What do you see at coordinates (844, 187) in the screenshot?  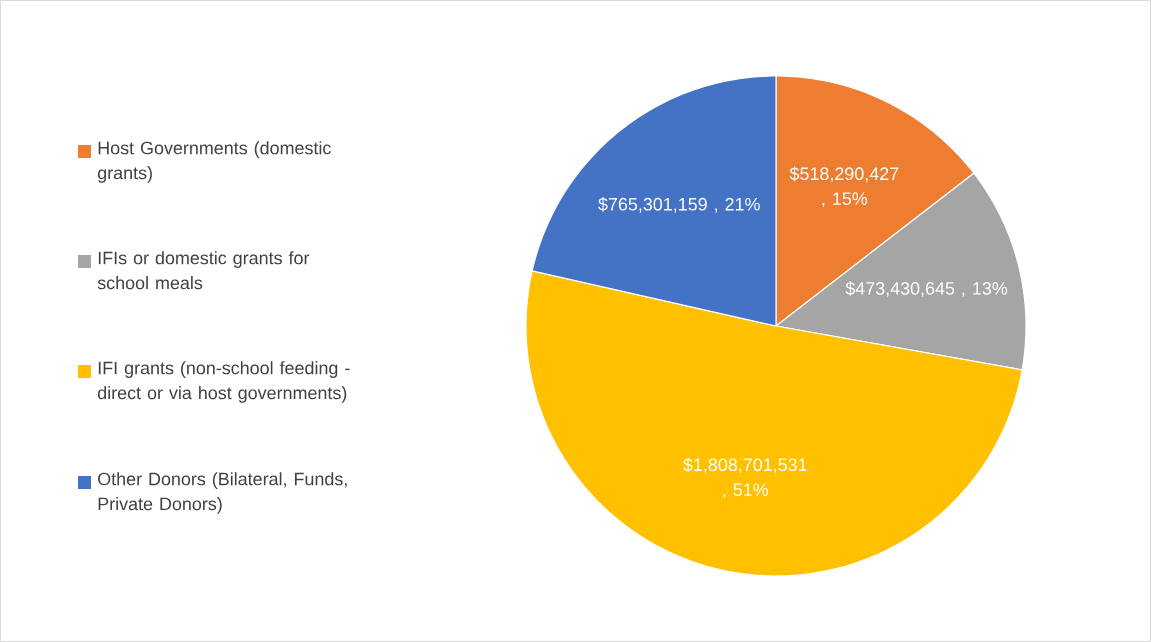 I see `data-label: $518,290,427 , 15%` at bounding box center [844, 187].